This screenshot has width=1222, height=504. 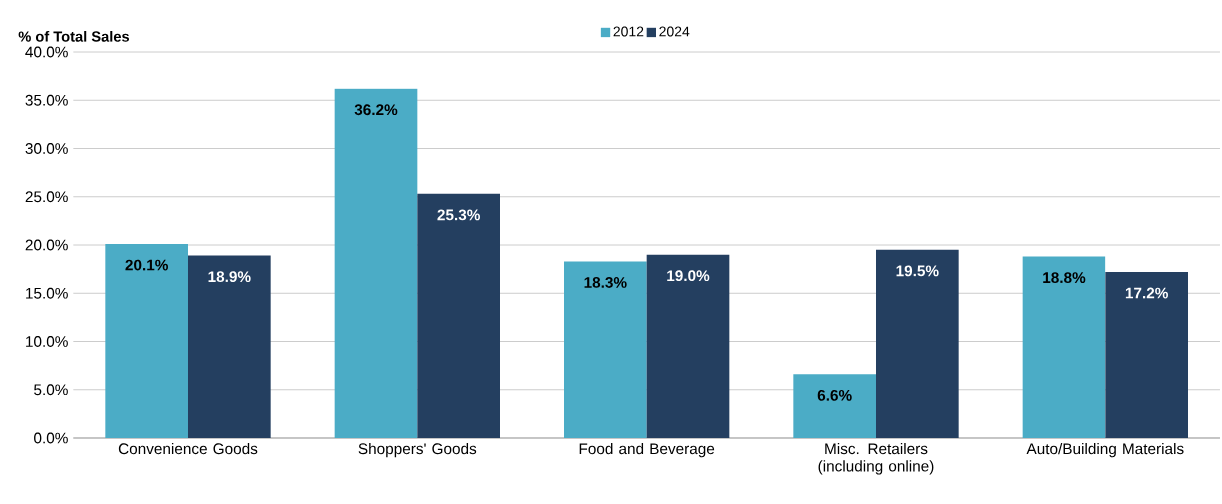 I want to click on x-tick-label: Auto/Building Materials, so click(x=1105, y=450).